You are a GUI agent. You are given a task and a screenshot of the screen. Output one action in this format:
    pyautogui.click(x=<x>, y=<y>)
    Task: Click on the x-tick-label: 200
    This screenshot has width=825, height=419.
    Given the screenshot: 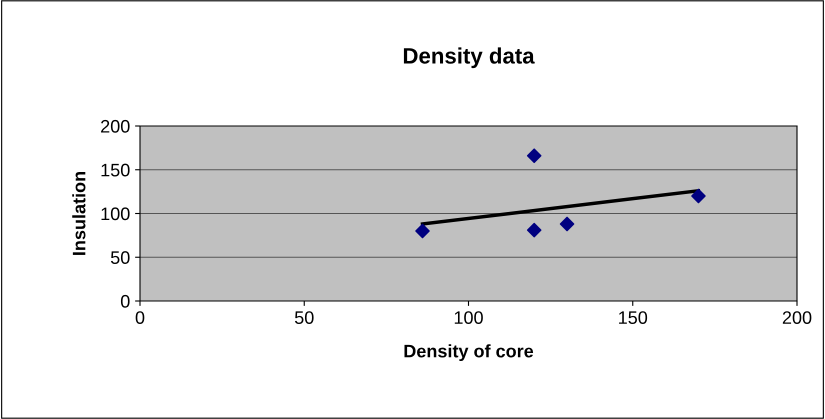 What is the action you would take?
    pyautogui.click(x=797, y=317)
    